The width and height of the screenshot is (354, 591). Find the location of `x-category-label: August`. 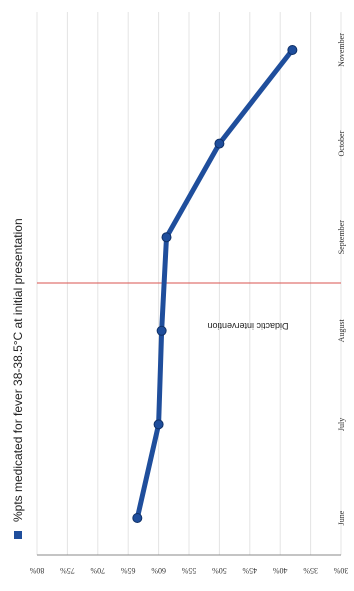

x-category-label: August is located at coordinates (341, 330).